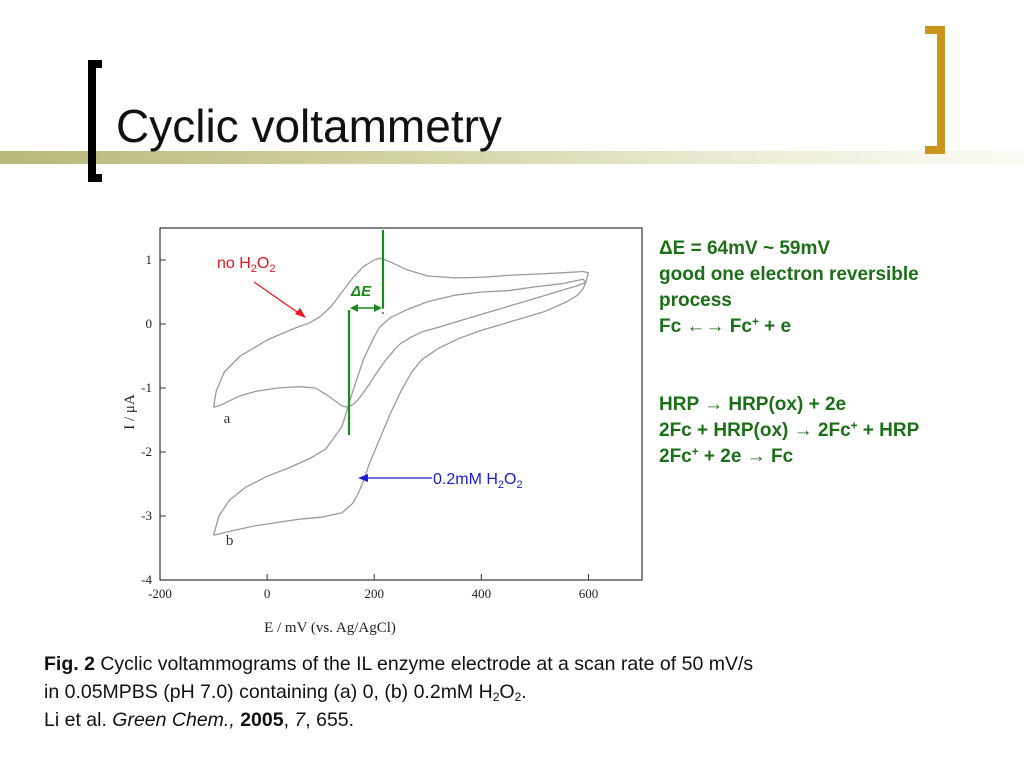  I want to click on hrp-reaction-3: 2Fc+ + 2e → Fc, so click(839, 457).